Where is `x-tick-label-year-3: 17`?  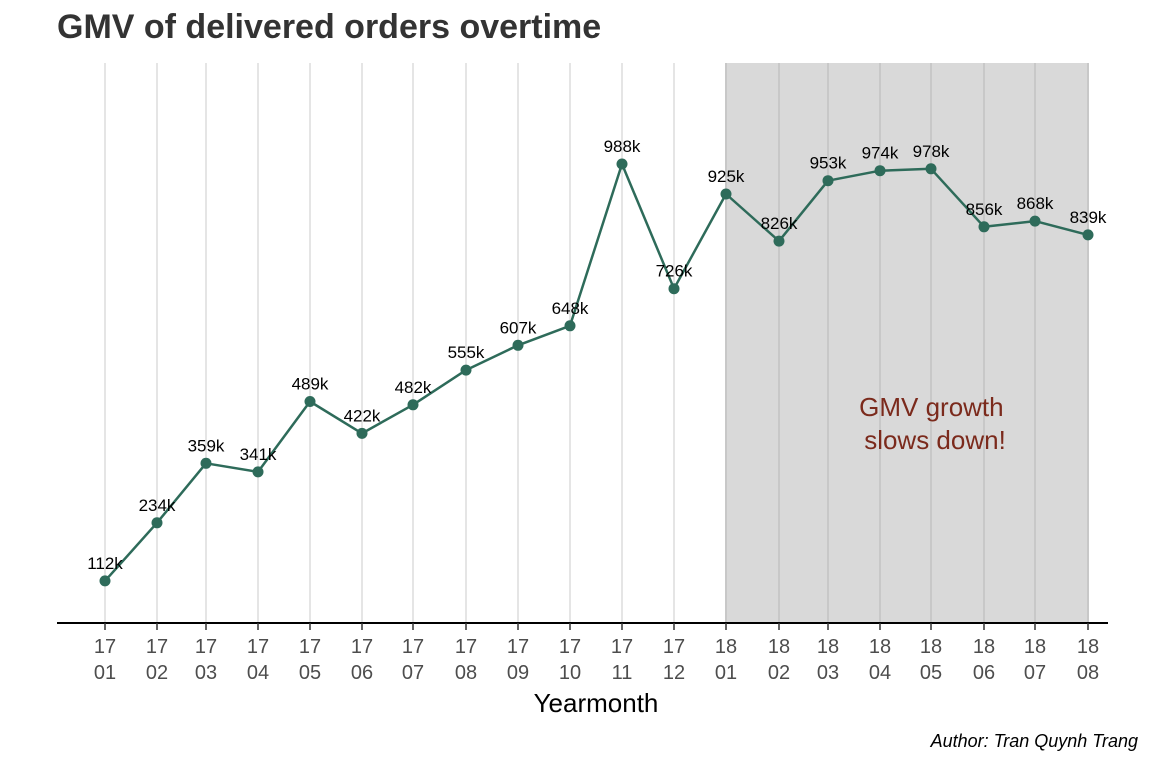
x-tick-label-year-3: 17 is located at coordinates (258, 647).